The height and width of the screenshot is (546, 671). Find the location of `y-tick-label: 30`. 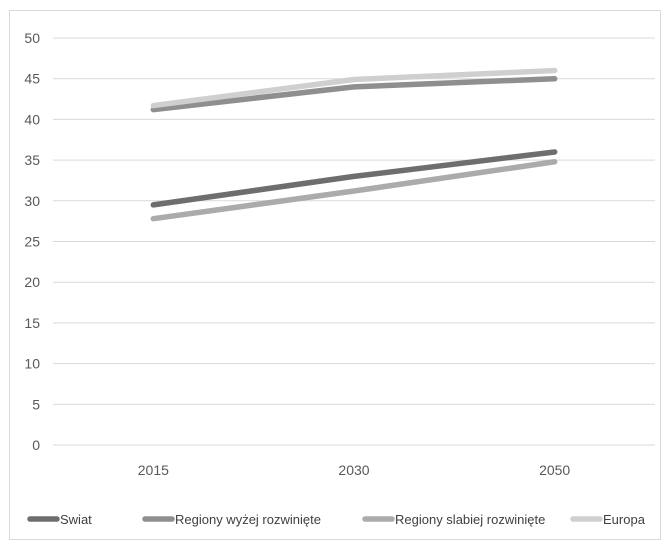

y-tick-label: 30 is located at coordinates (32, 201).